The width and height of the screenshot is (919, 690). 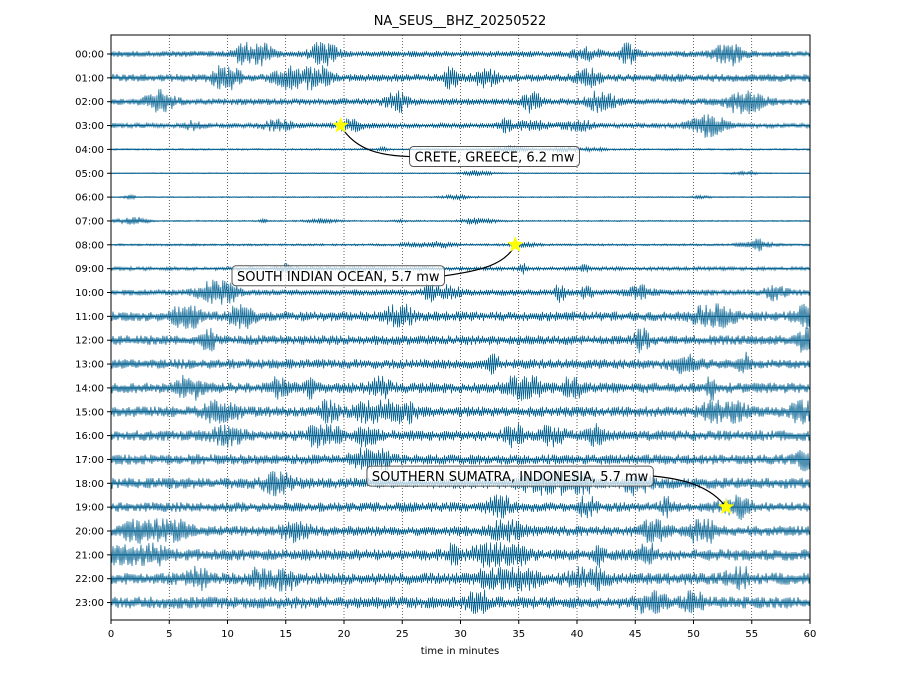 I want to click on x-tick-label: 35, so click(x=518, y=634).